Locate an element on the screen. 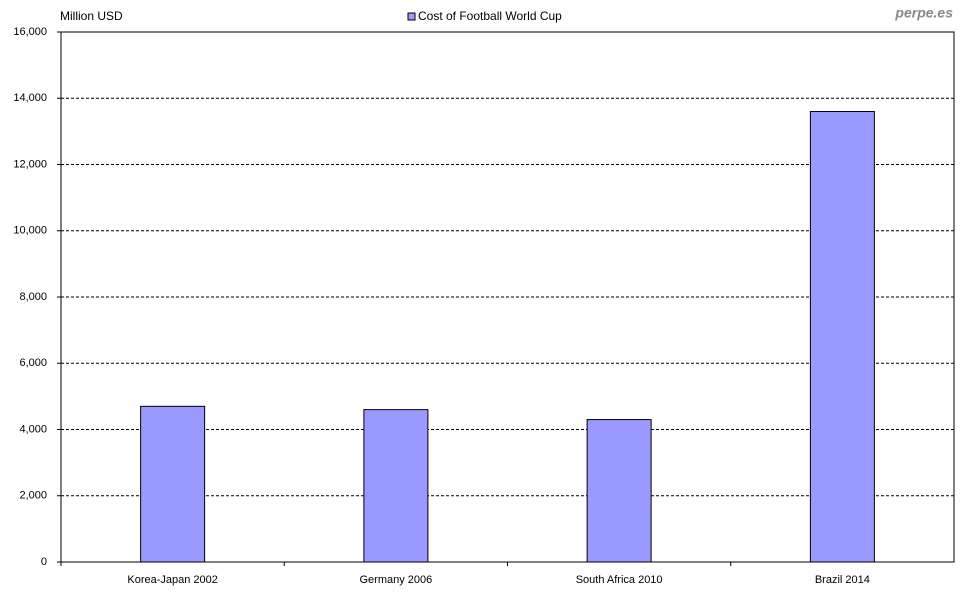 This screenshot has height=600, width=980. watermark: perpe.es is located at coordinates (923, 13).